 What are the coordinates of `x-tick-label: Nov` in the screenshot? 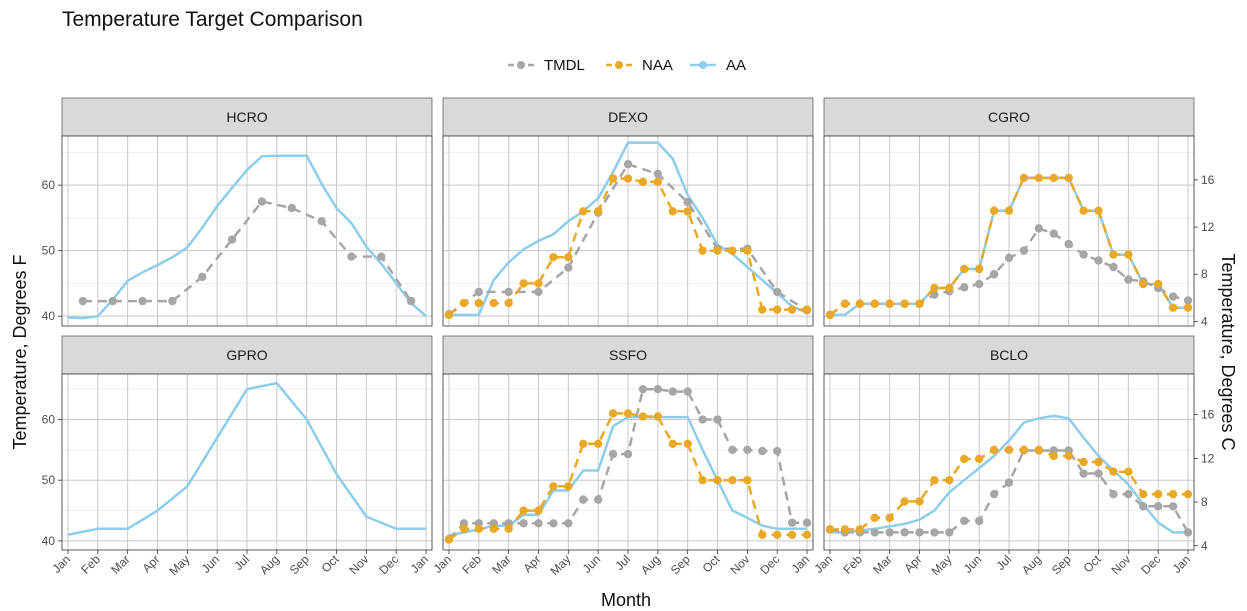 It's located at (358, 564).